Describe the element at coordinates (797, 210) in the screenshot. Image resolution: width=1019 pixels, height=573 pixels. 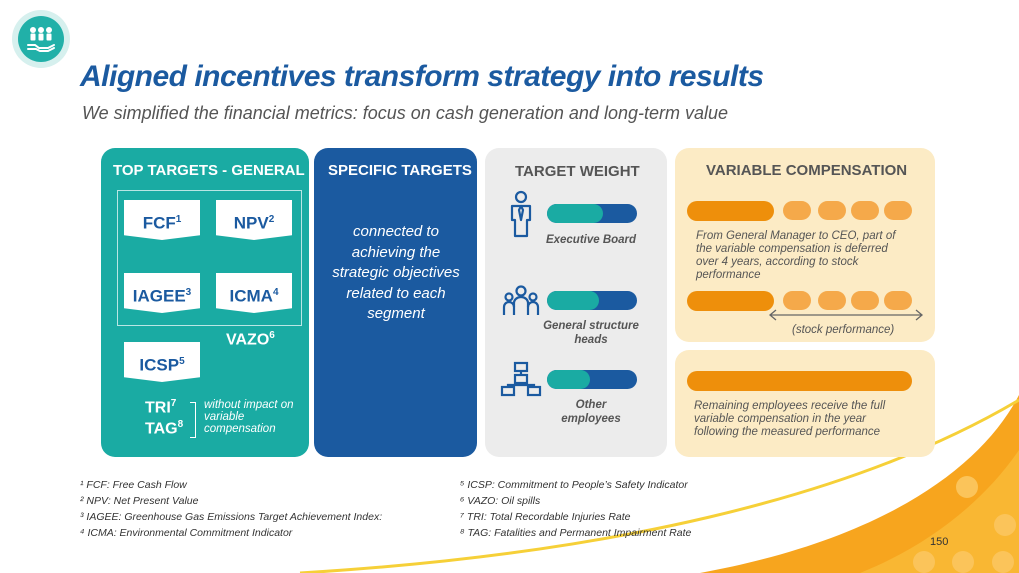
I see `comp-dot-1a` at that location.